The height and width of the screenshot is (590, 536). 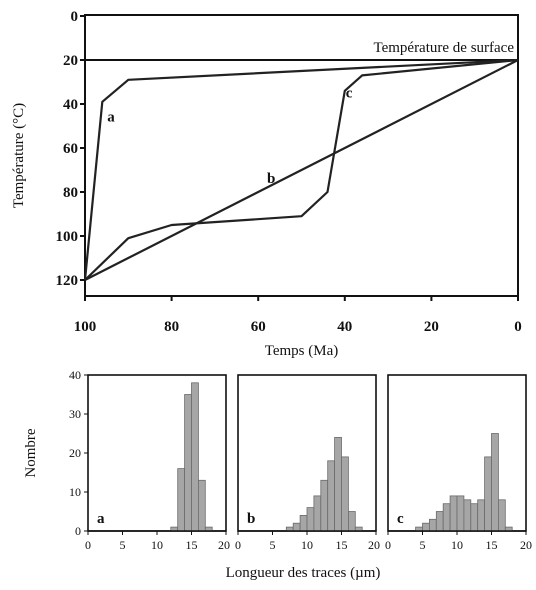 What do you see at coordinates (70, 61) in the screenshot?
I see `y-tick-label: 20` at bounding box center [70, 61].